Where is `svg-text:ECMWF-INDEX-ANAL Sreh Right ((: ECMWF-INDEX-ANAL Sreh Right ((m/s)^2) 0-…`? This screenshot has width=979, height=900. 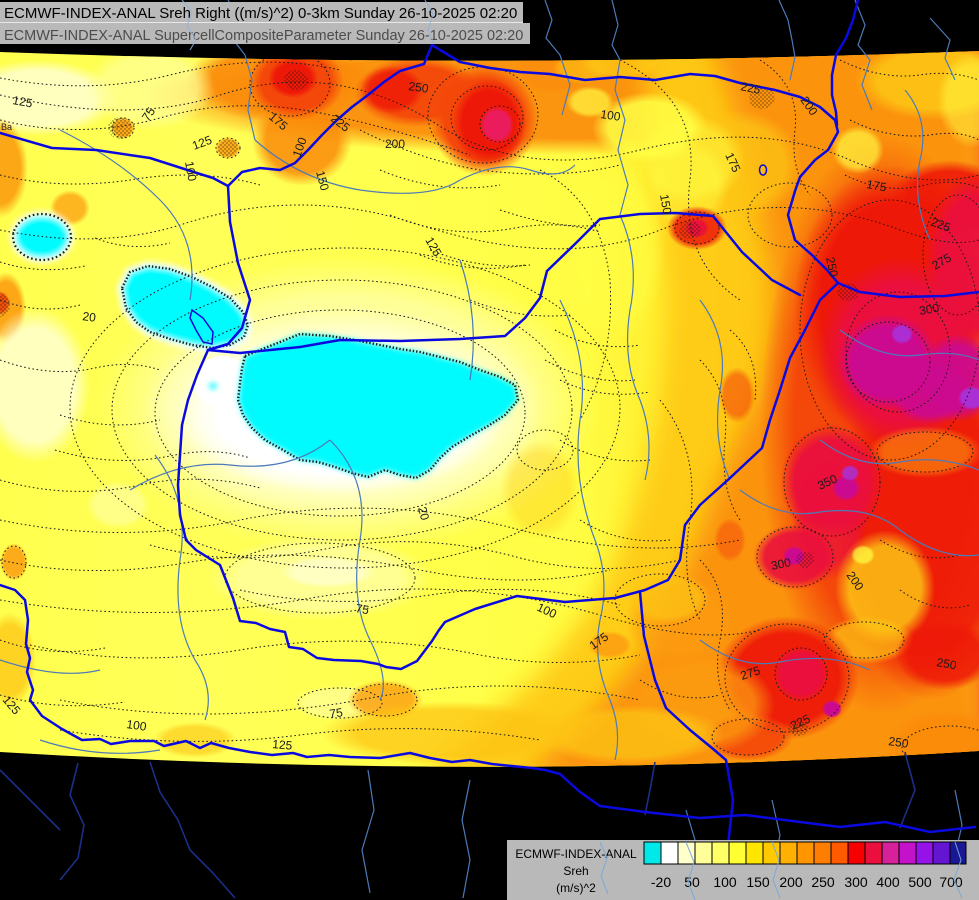 svg-text:ECMWF-INDEX-ANAL Sreh Right ((: ECMWF-INDEX-ANAL Sreh Right ((m/s)^2) 0-… is located at coordinates (260, 13).